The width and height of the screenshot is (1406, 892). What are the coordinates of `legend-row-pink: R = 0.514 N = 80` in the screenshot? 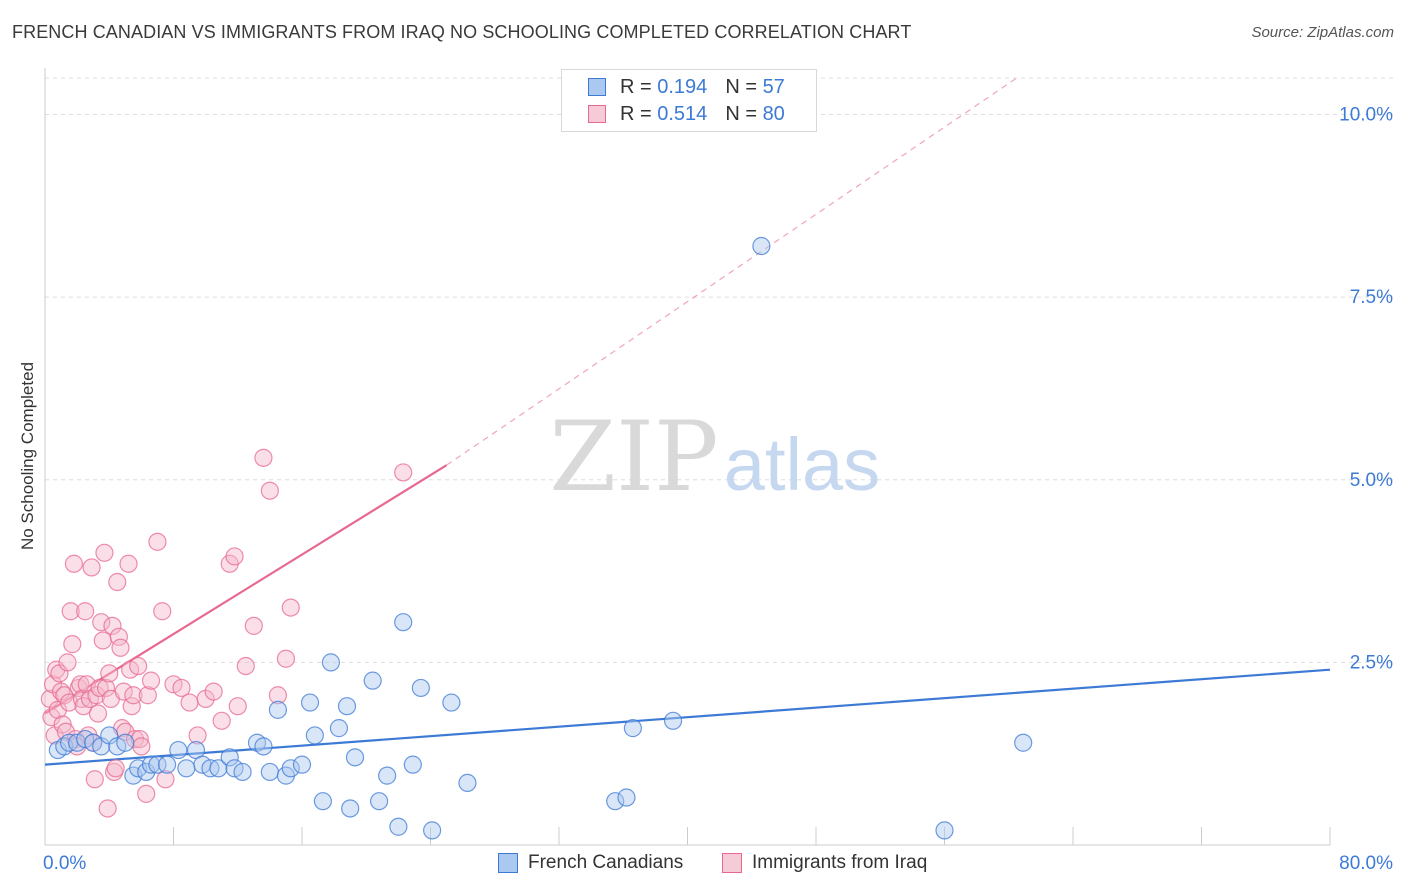 It's located at (686, 114).